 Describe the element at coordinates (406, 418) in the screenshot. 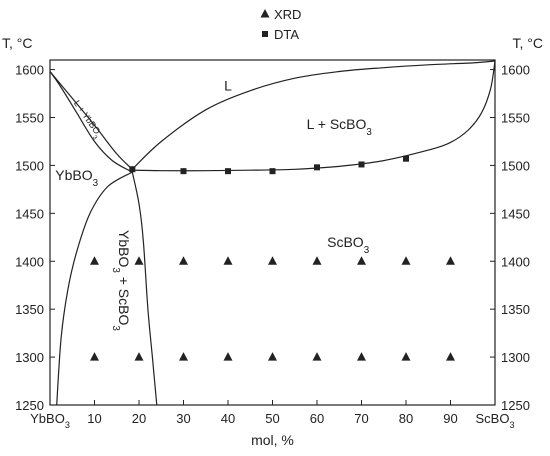

I see `x-tick-label: 80` at that location.